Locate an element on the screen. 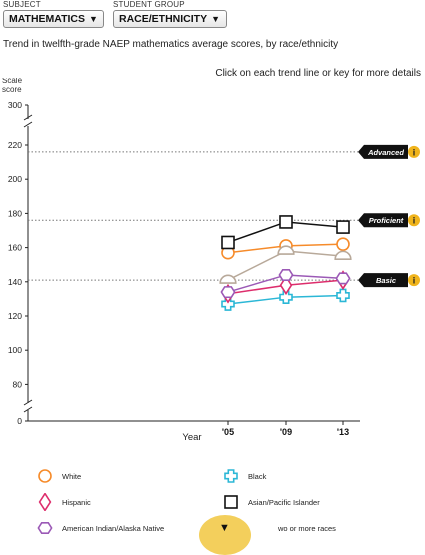  legend-item-hispanic: Hispanic is located at coordinates (63, 502).